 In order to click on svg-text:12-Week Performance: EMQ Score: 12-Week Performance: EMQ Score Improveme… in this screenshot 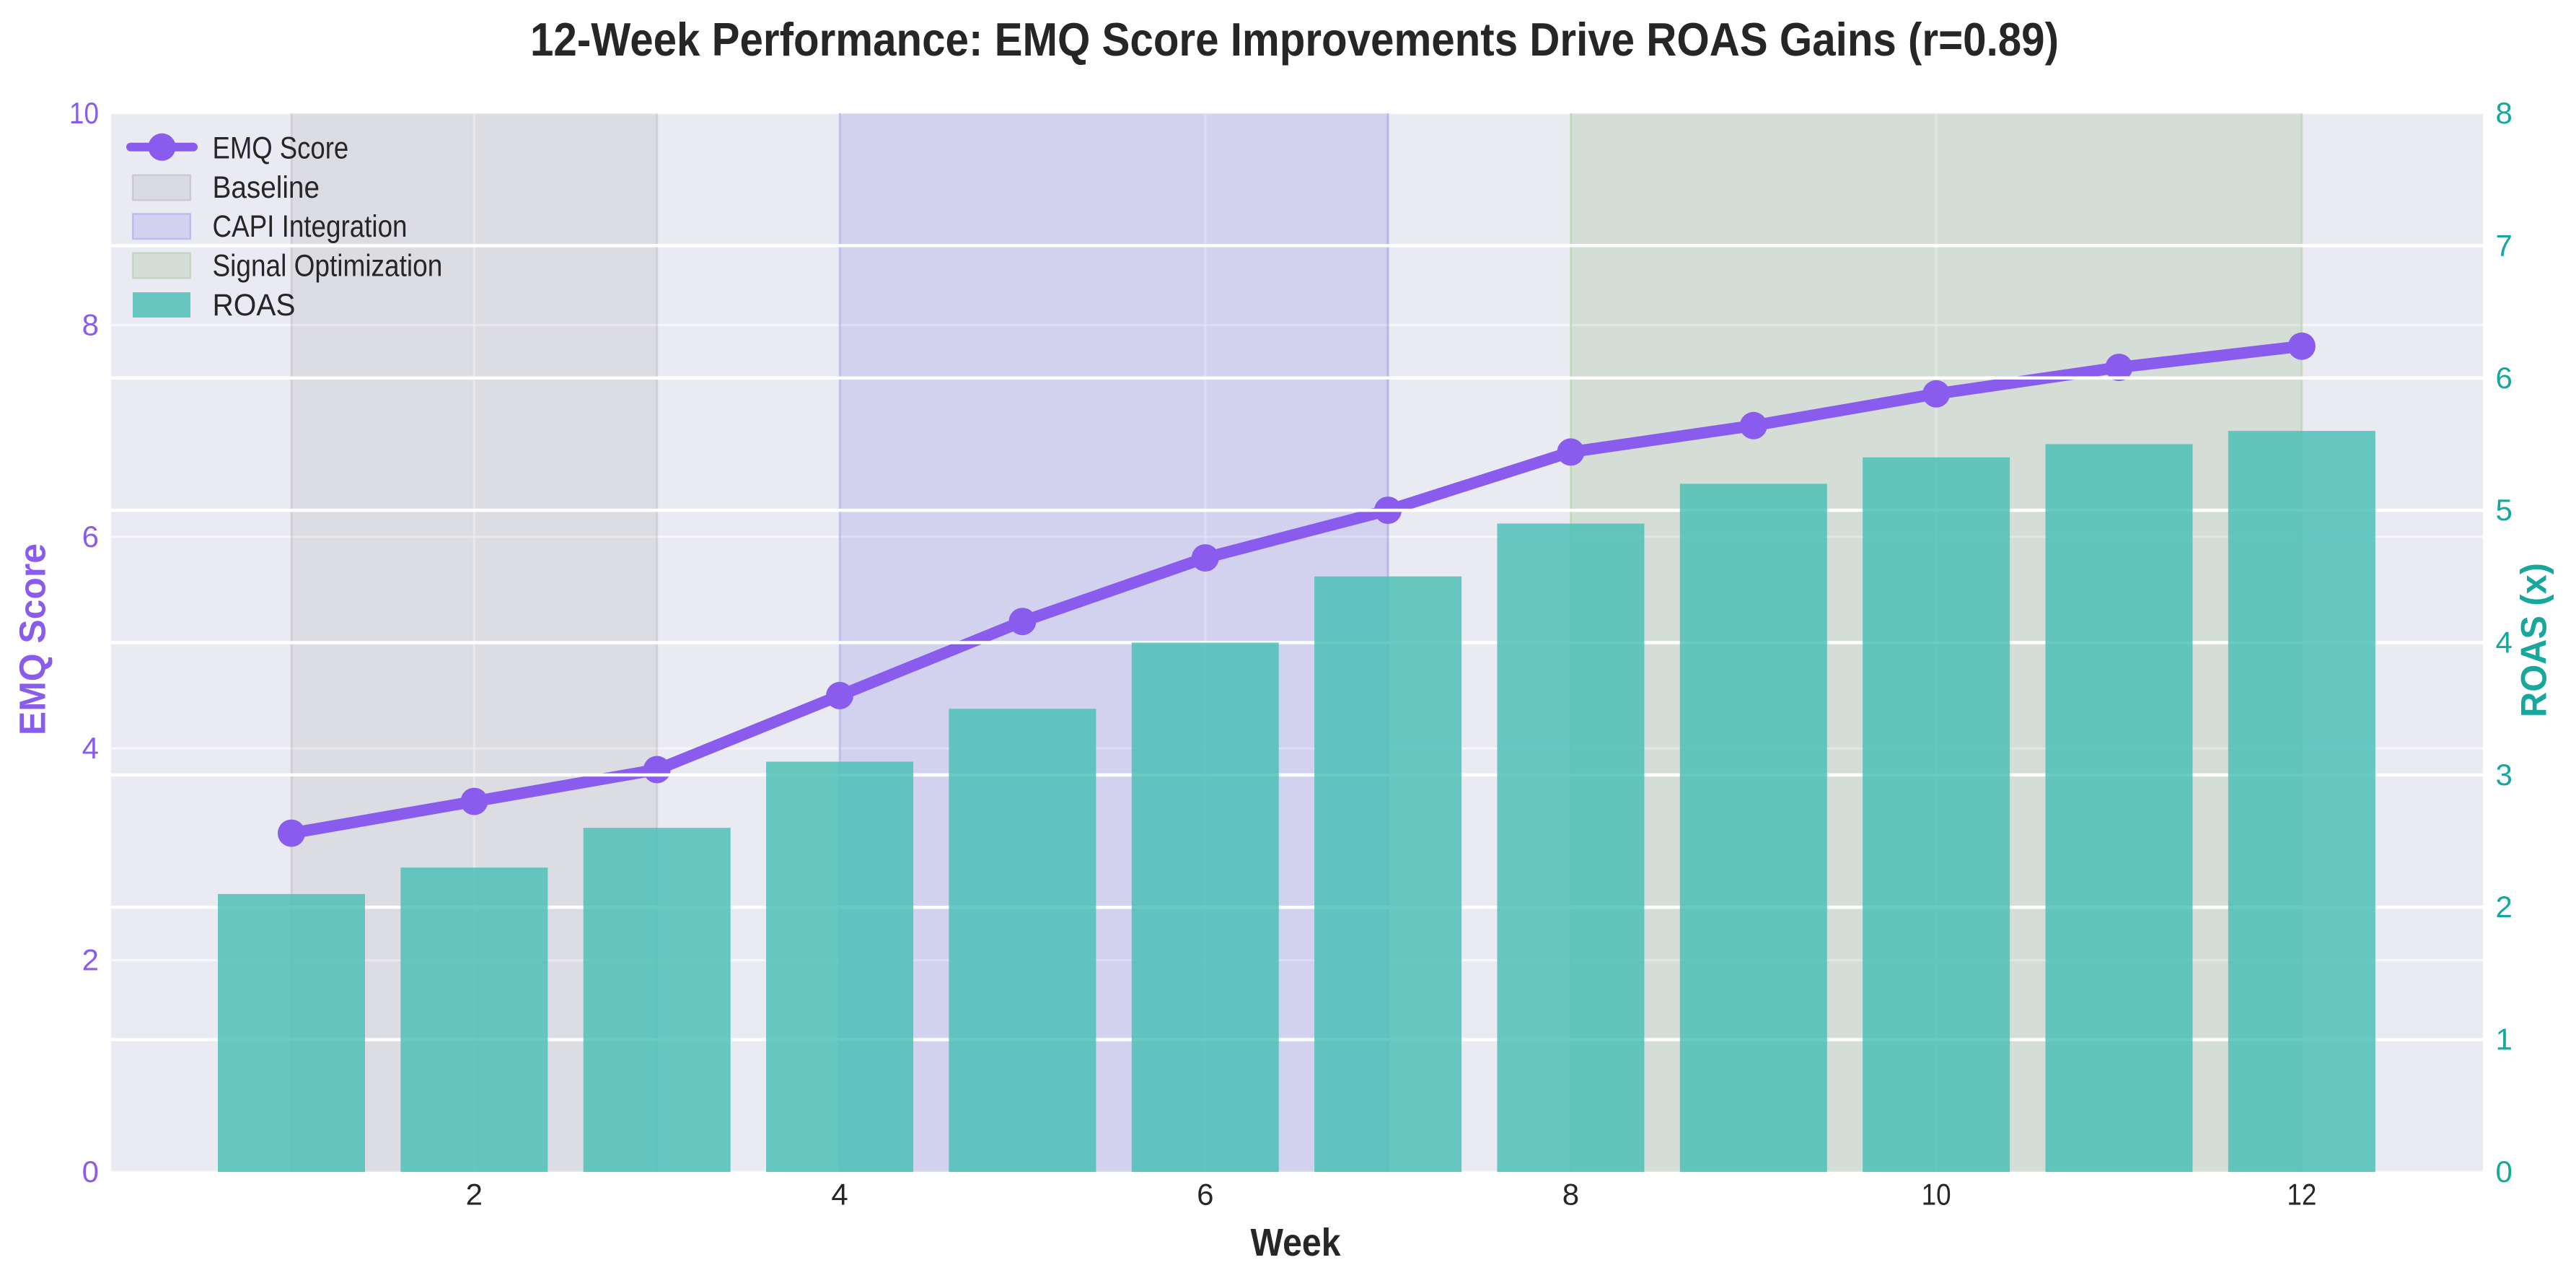, I will do `click(1294, 39)`.